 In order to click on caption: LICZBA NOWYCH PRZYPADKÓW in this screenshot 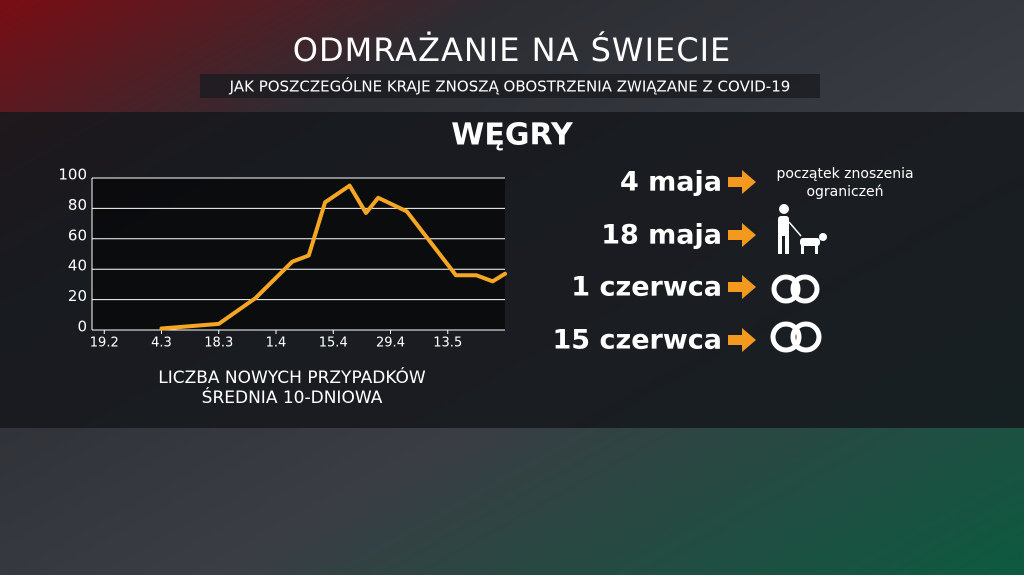, I will do `click(292, 377)`.